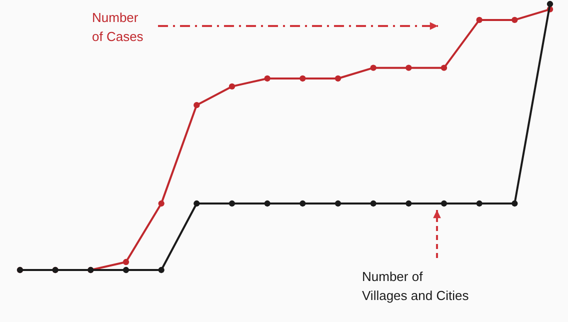  Describe the element at coordinates (416, 286) in the screenshot. I see `text: Number of Villages and Cities` at that location.